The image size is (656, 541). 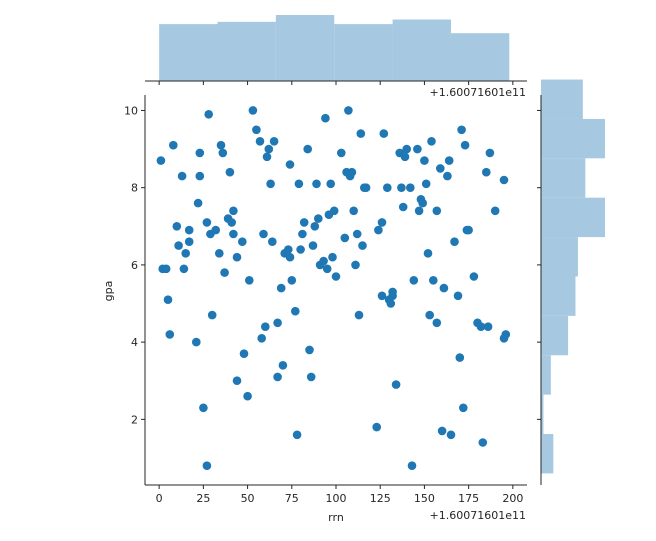 I want to click on y-marginal-histogram, so click(x=571, y=282).